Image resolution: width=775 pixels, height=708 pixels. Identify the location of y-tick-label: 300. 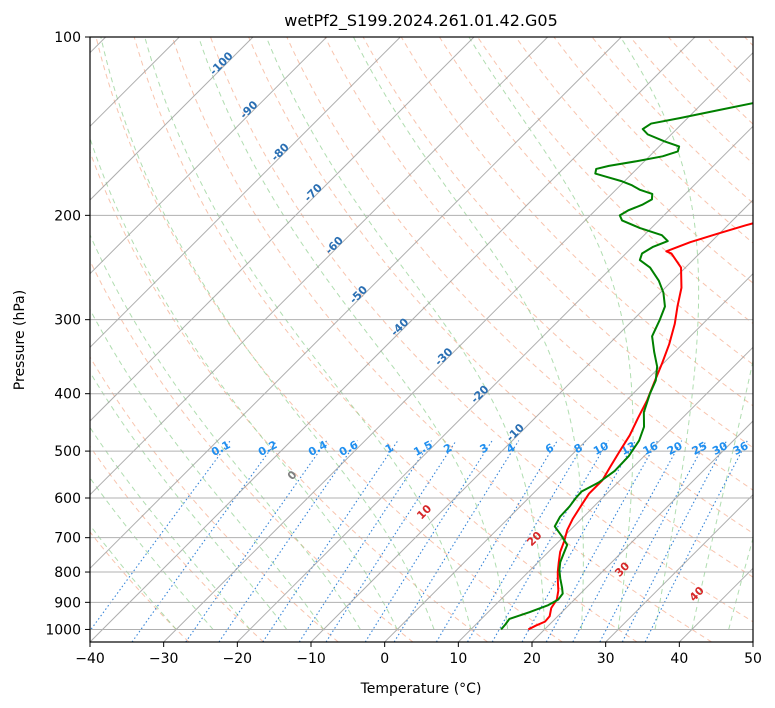
(67, 321).